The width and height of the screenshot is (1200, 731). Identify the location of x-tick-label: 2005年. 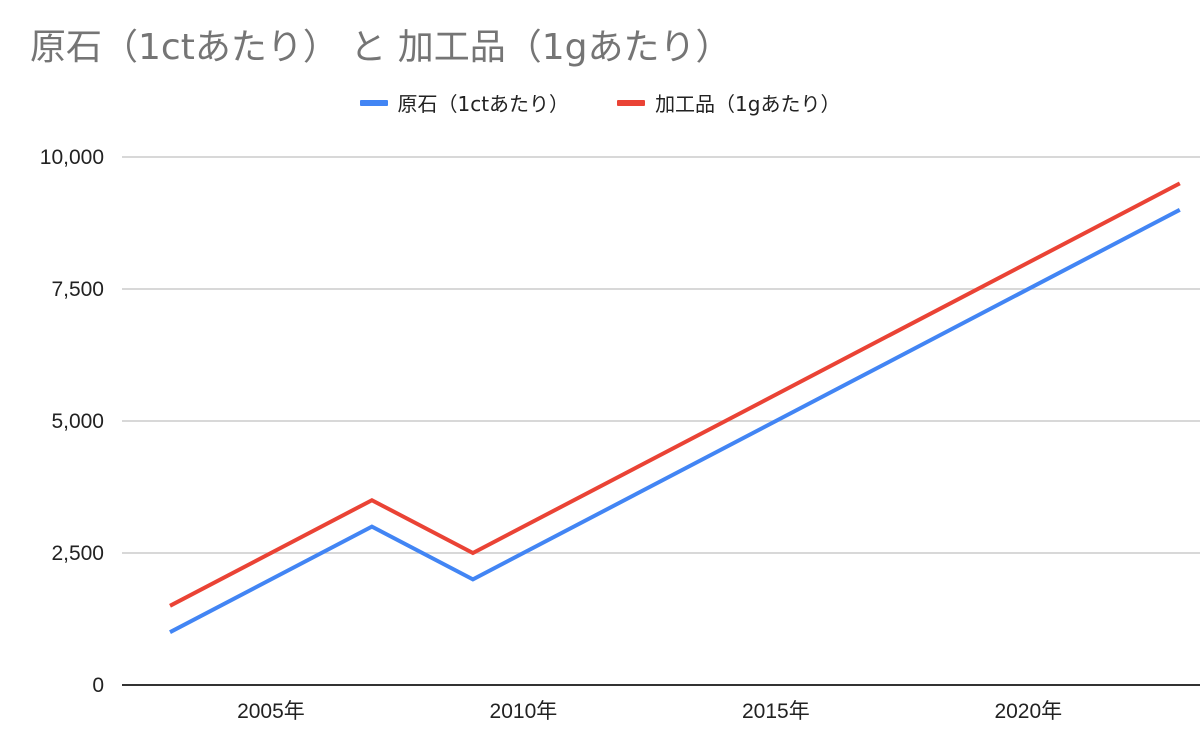
(271, 711).